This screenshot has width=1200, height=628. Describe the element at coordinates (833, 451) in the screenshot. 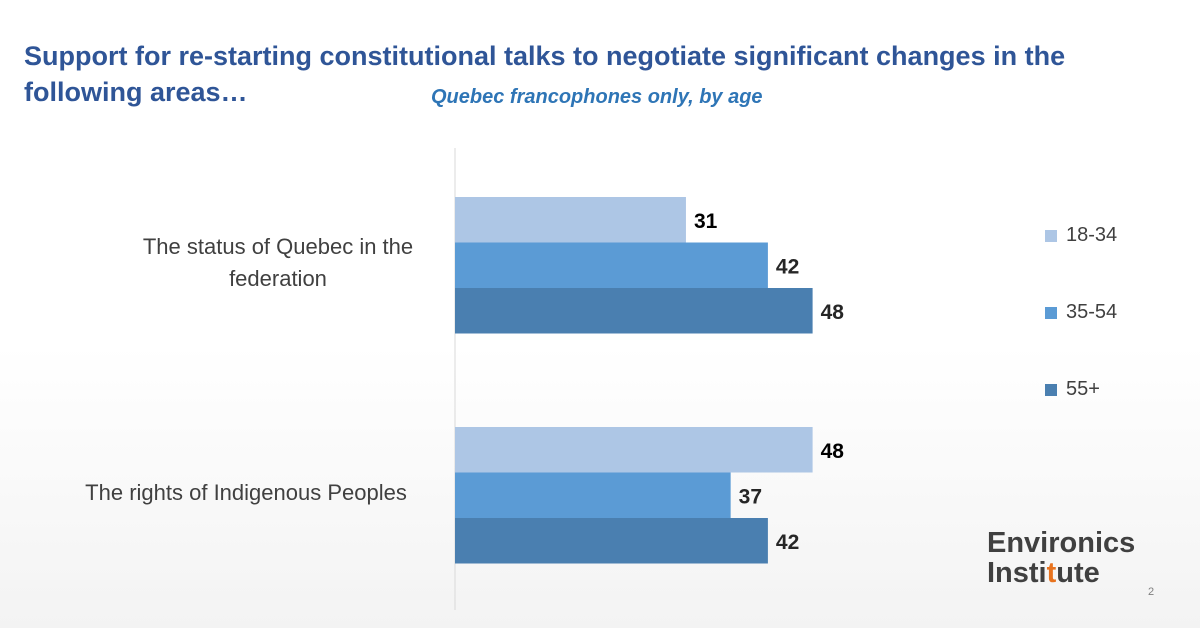

I see `data-label-2-18-34: 48` at that location.